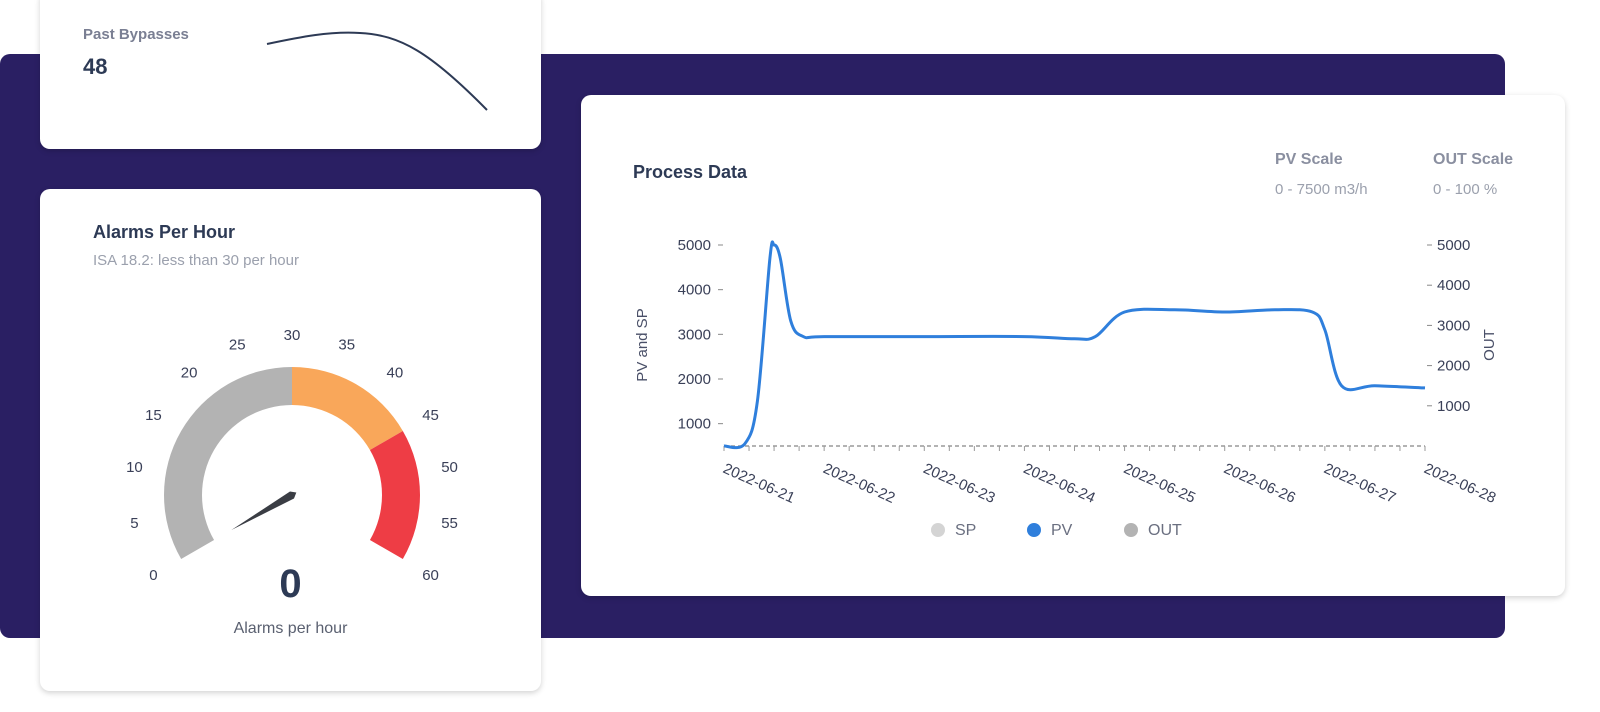  I want to click on gauge-tick-label: 20, so click(189, 372).